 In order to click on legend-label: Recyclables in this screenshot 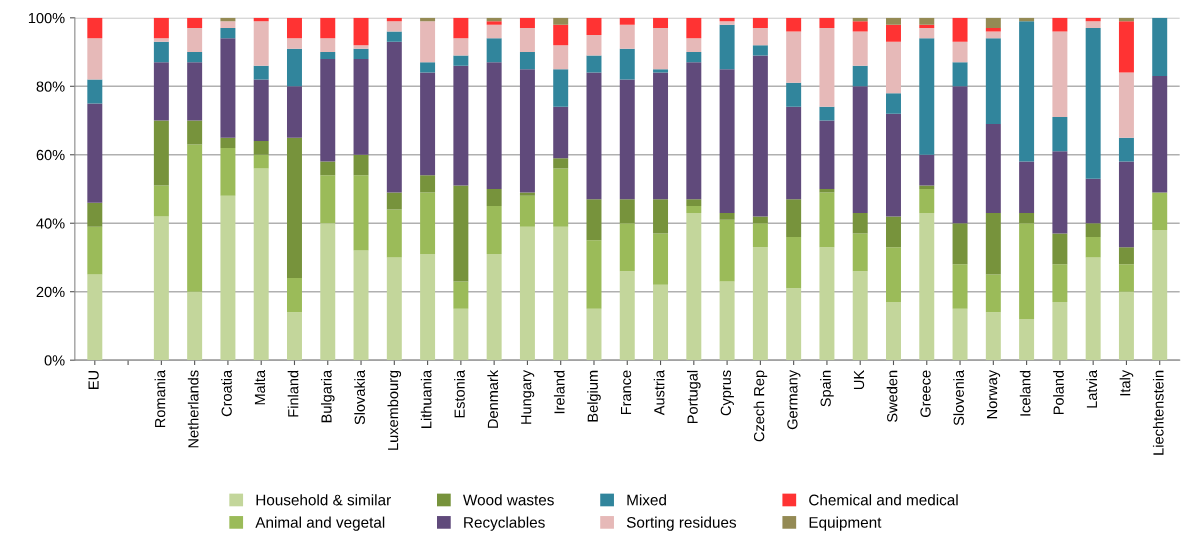, I will do `click(504, 523)`.